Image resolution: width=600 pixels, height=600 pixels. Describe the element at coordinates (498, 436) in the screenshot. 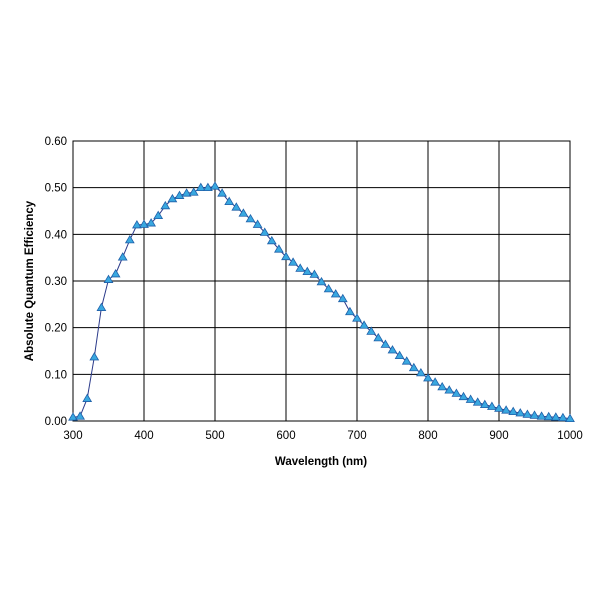

I see `x-tick-label: 900` at that location.